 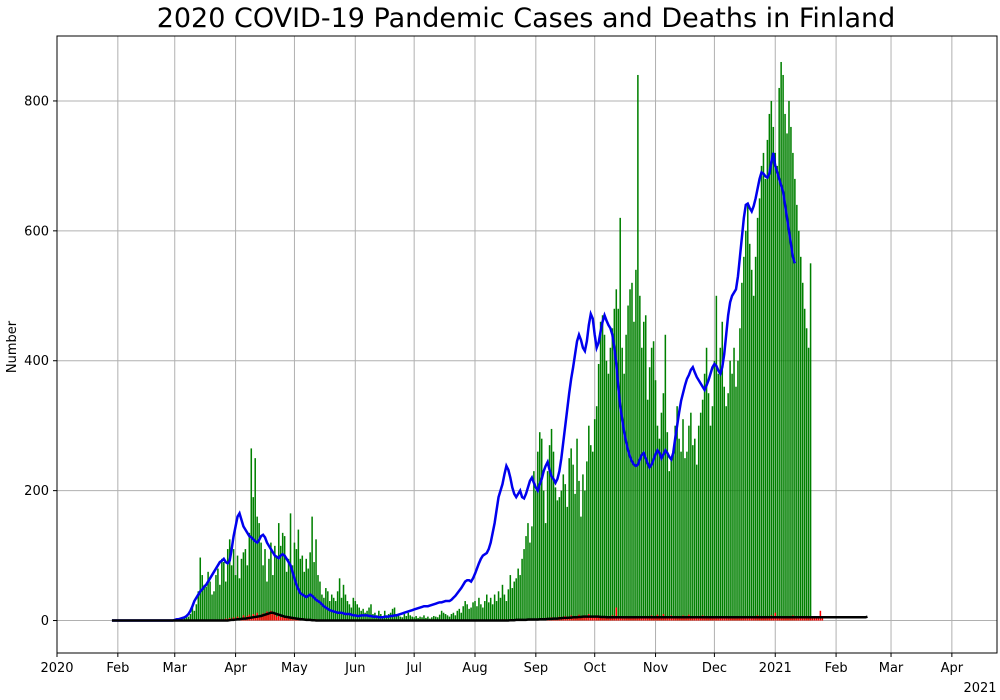 What do you see at coordinates (474, 668) in the screenshot?
I see `x-tick-label: Aug` at bounding box center [474, 668].